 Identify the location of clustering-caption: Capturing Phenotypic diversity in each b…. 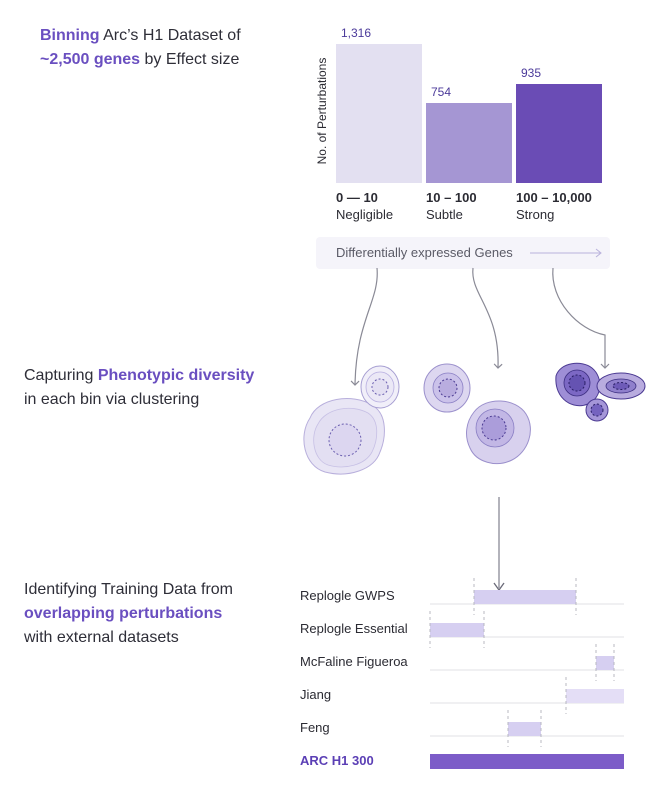
(139, 388).